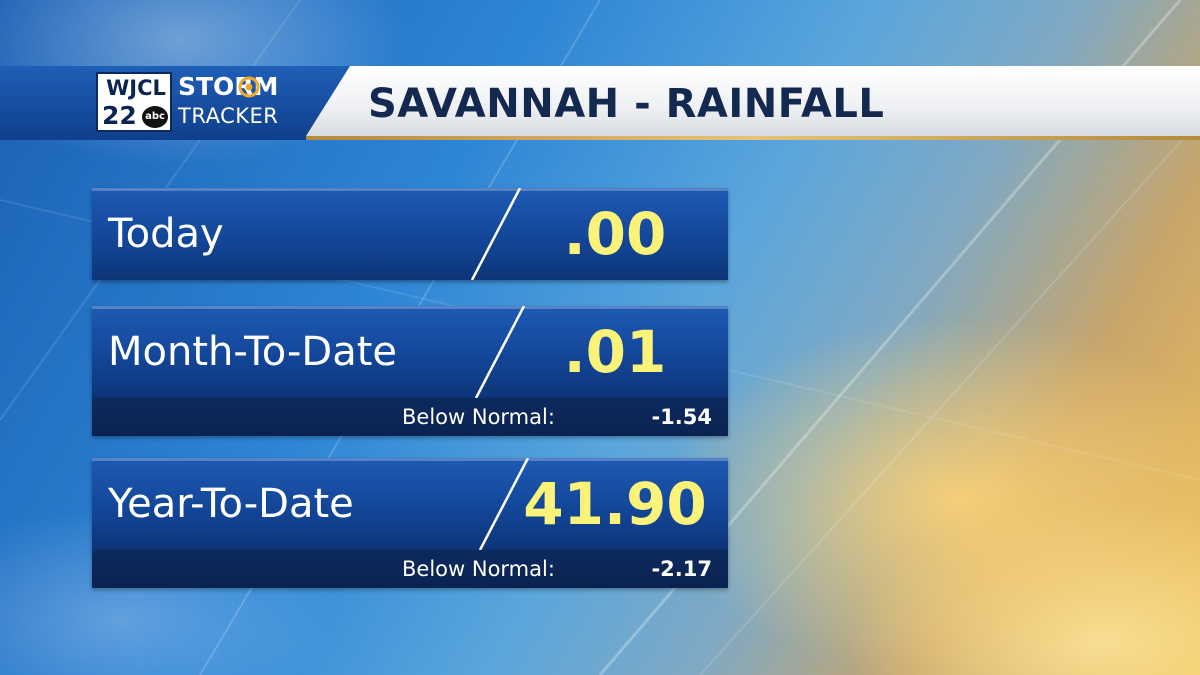 This screenshot has height=675, width=1200. I want to click on row-sub-bar: Below Normal: -2.17, so click(410, 569).